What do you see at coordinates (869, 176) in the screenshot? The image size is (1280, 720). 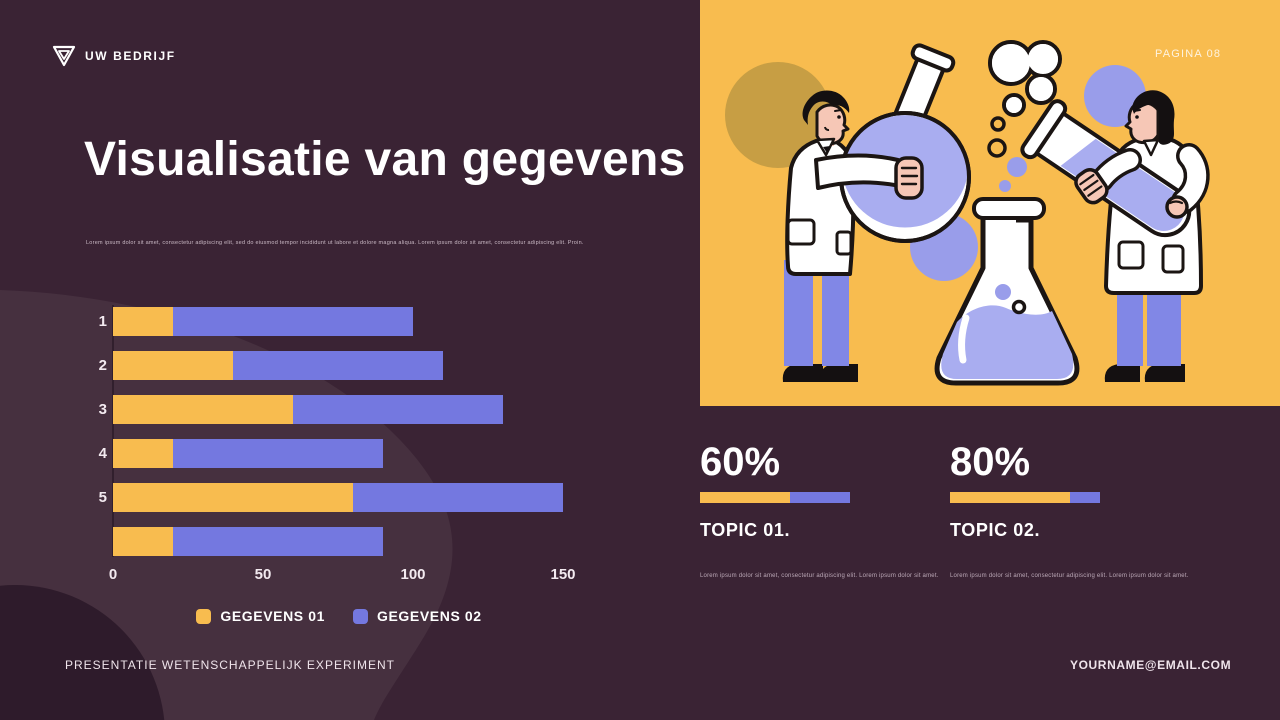 I see `scientist-left-arm` at bounding box center [869, 176].